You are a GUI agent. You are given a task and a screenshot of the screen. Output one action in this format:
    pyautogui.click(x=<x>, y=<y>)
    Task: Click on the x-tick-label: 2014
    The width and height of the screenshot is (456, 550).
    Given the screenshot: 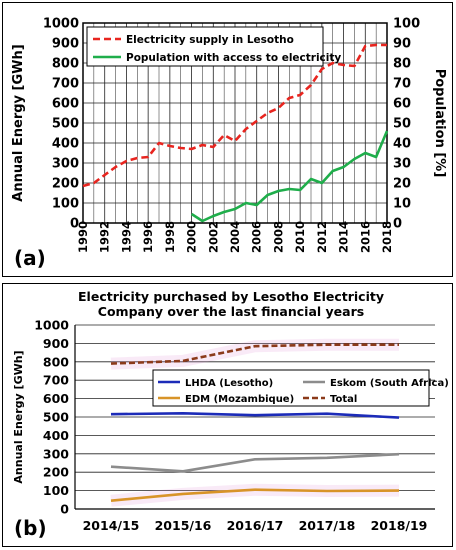 What is the action you would take?
    pyautogui.click(x=344, y=237)
    